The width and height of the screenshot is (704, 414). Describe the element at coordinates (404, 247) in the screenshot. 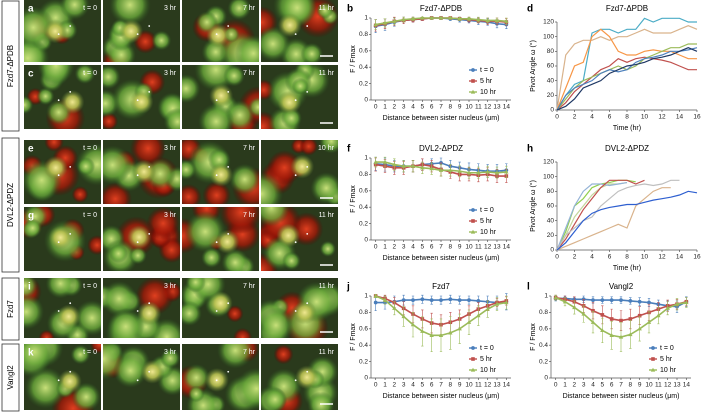

I see `x-tick-label: 3` at that location.